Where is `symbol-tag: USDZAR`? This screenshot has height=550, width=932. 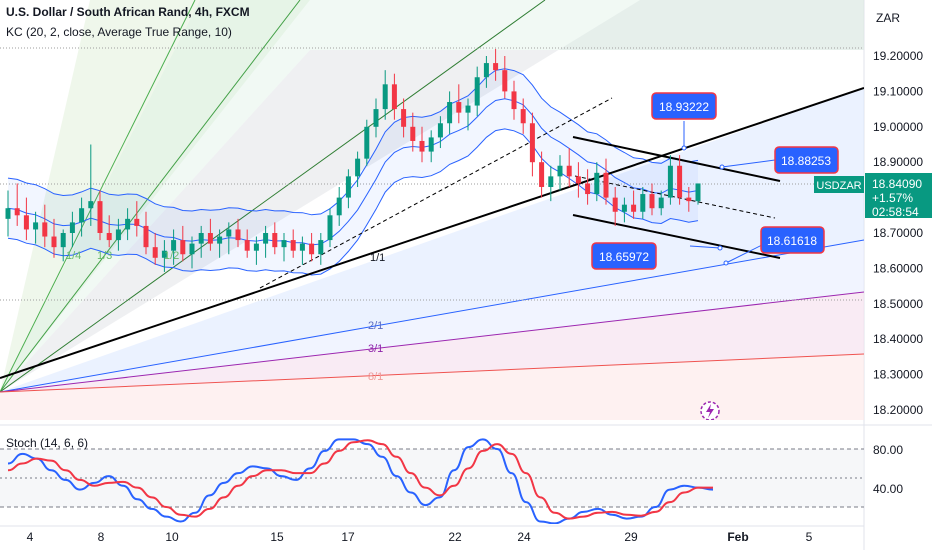
symbol-tag: USDZAR is located at coordinates (839, 184).